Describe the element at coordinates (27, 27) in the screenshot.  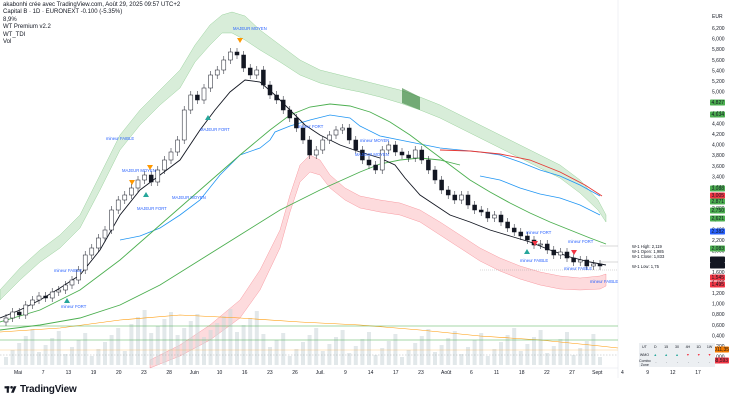
I see `indicator-line: WT Premium v2.2` at that location.